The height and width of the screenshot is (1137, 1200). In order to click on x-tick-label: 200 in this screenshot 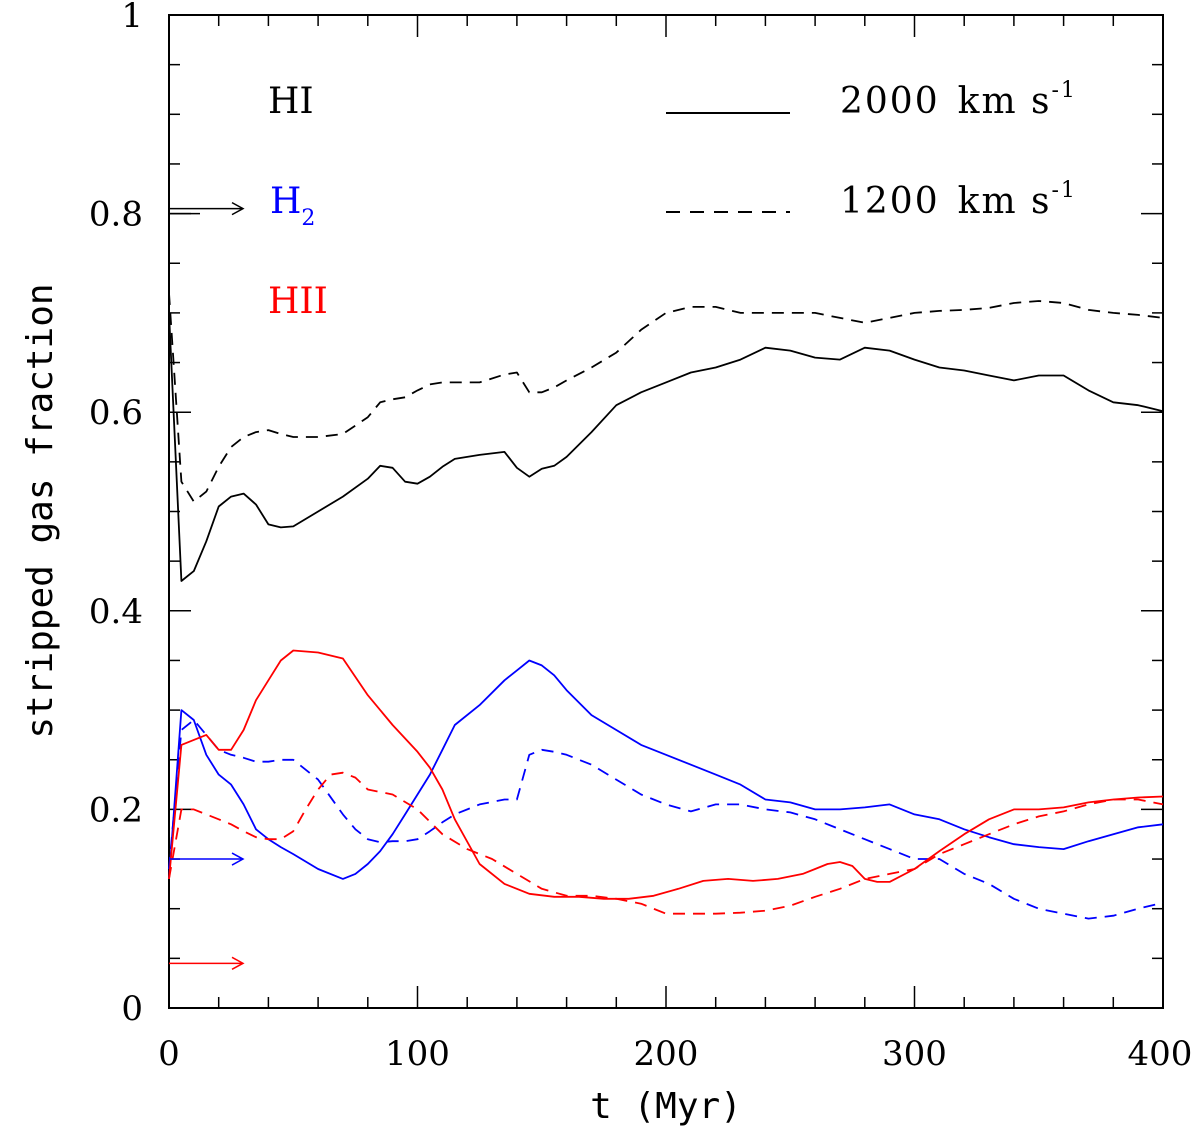, I will do `click(666, 1054)`.